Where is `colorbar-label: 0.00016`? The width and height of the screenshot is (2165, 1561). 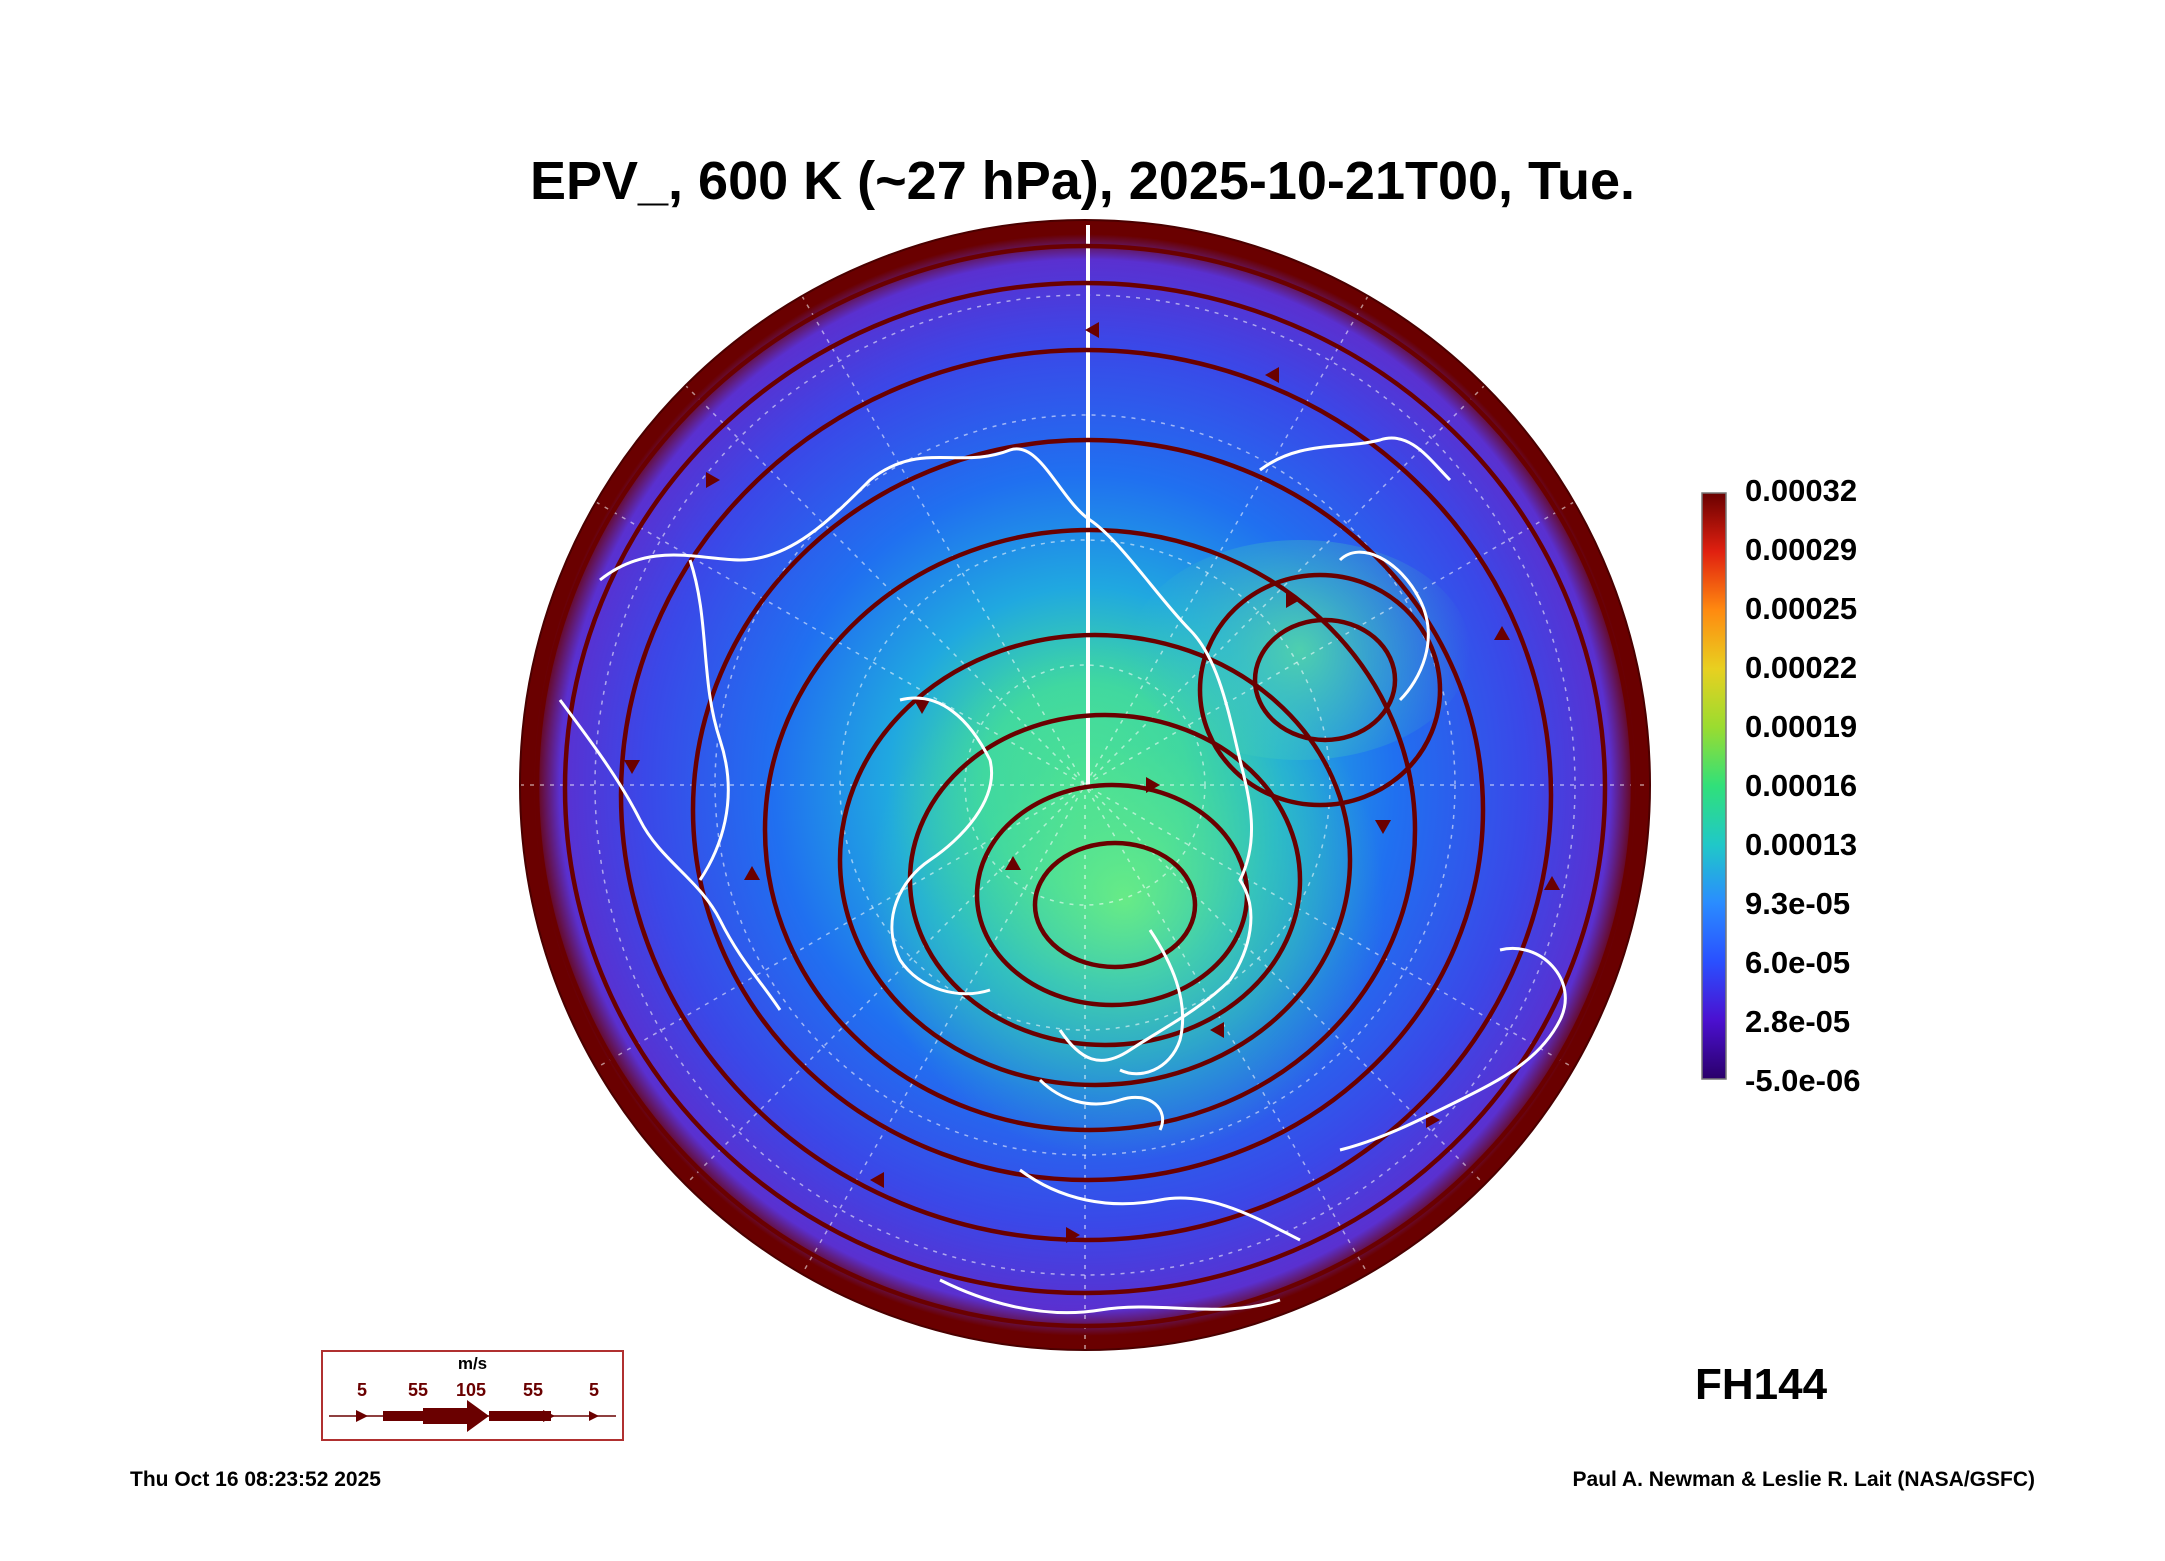 colorbar-label: 0.00016 is located at coordinates (1801, 785).